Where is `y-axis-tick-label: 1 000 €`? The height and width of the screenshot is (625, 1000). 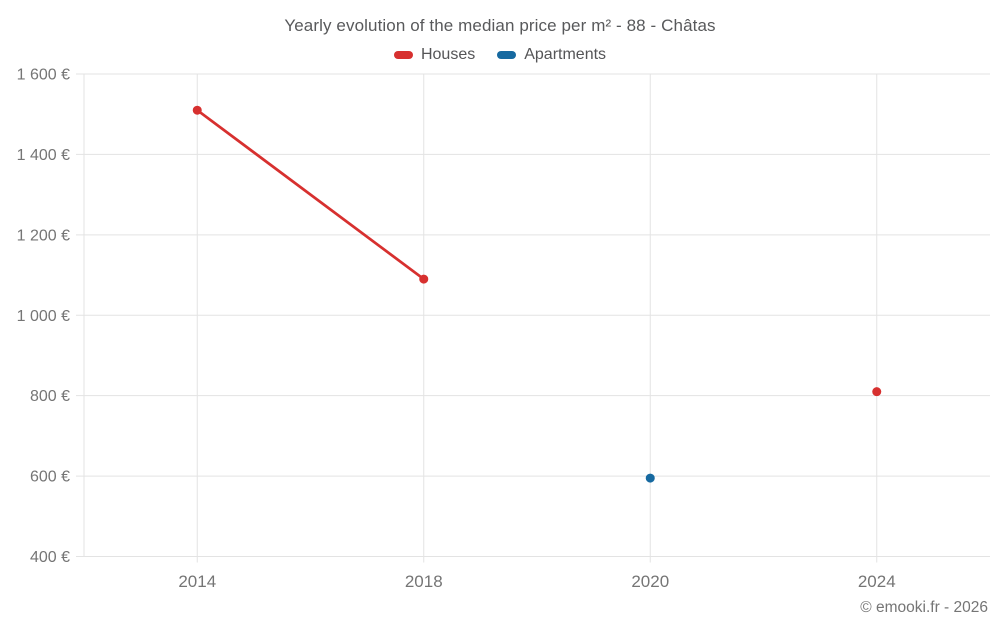
y-axis-tick-label: 1 000 € is located at coordinates (43, 316).